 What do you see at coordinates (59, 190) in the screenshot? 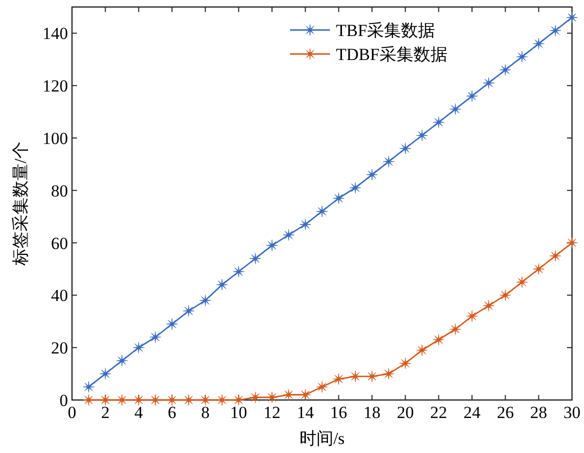
I see `y-tick-label: 80` at bounding box center [59, 190].